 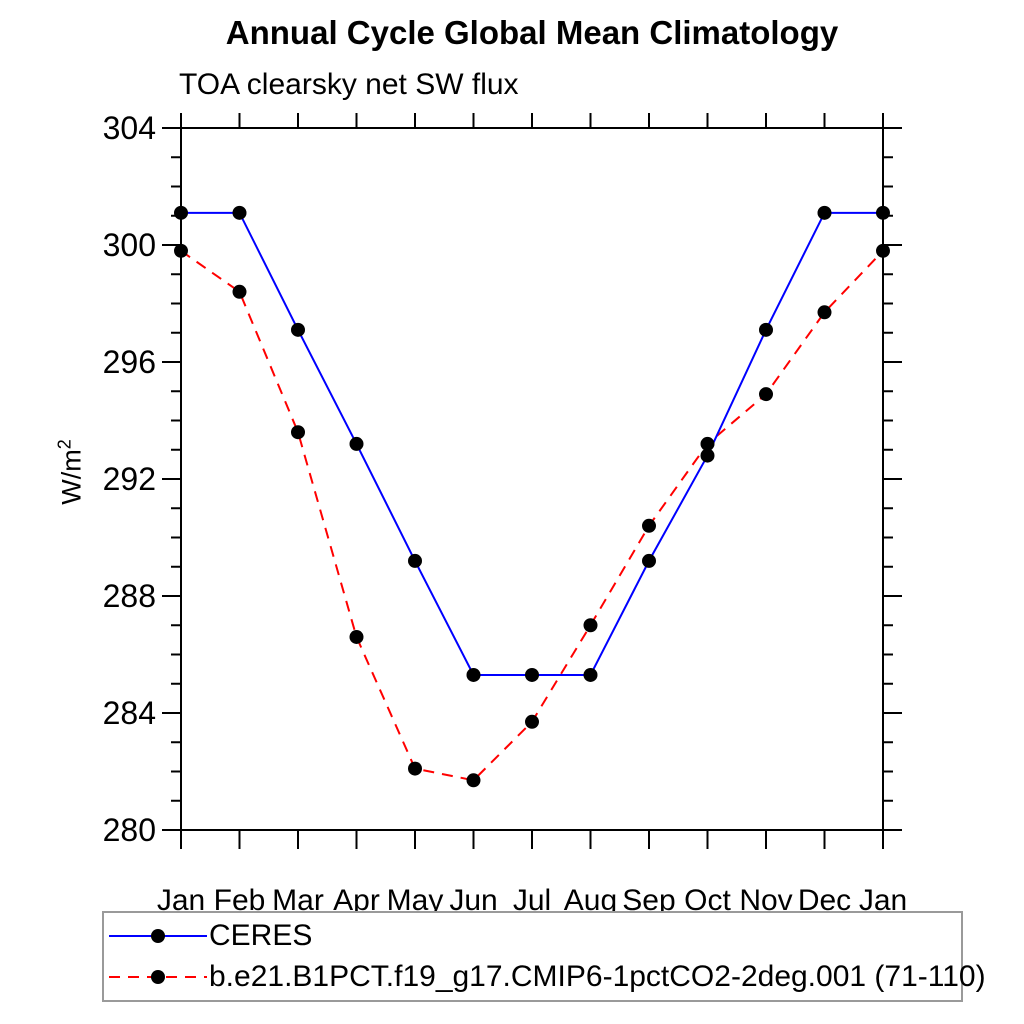 What do you see at coordinates (129, 479) in the screenshot?
I see `y-tick-label: 292` at bounding box center [129, 479].